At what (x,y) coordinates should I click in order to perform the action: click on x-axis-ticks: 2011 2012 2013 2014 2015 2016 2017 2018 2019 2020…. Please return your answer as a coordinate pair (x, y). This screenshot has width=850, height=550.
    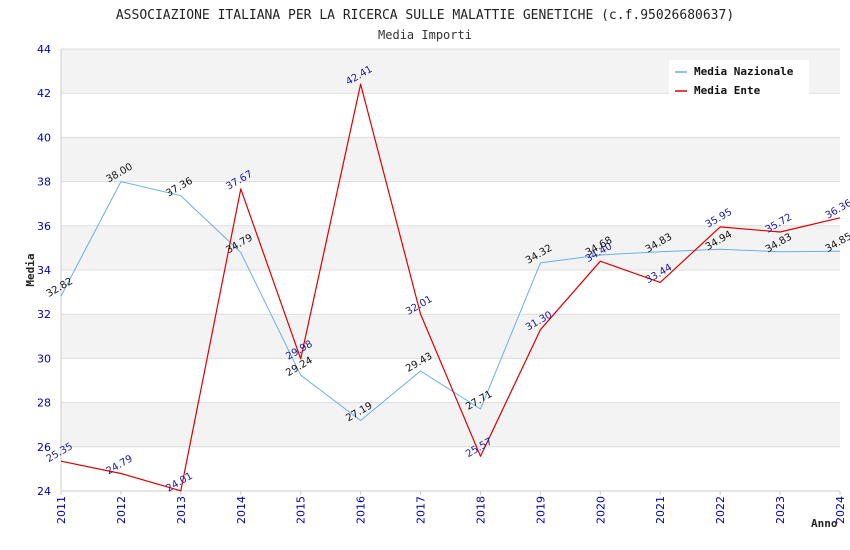
    Looking at the image, I should click on (451, 507).